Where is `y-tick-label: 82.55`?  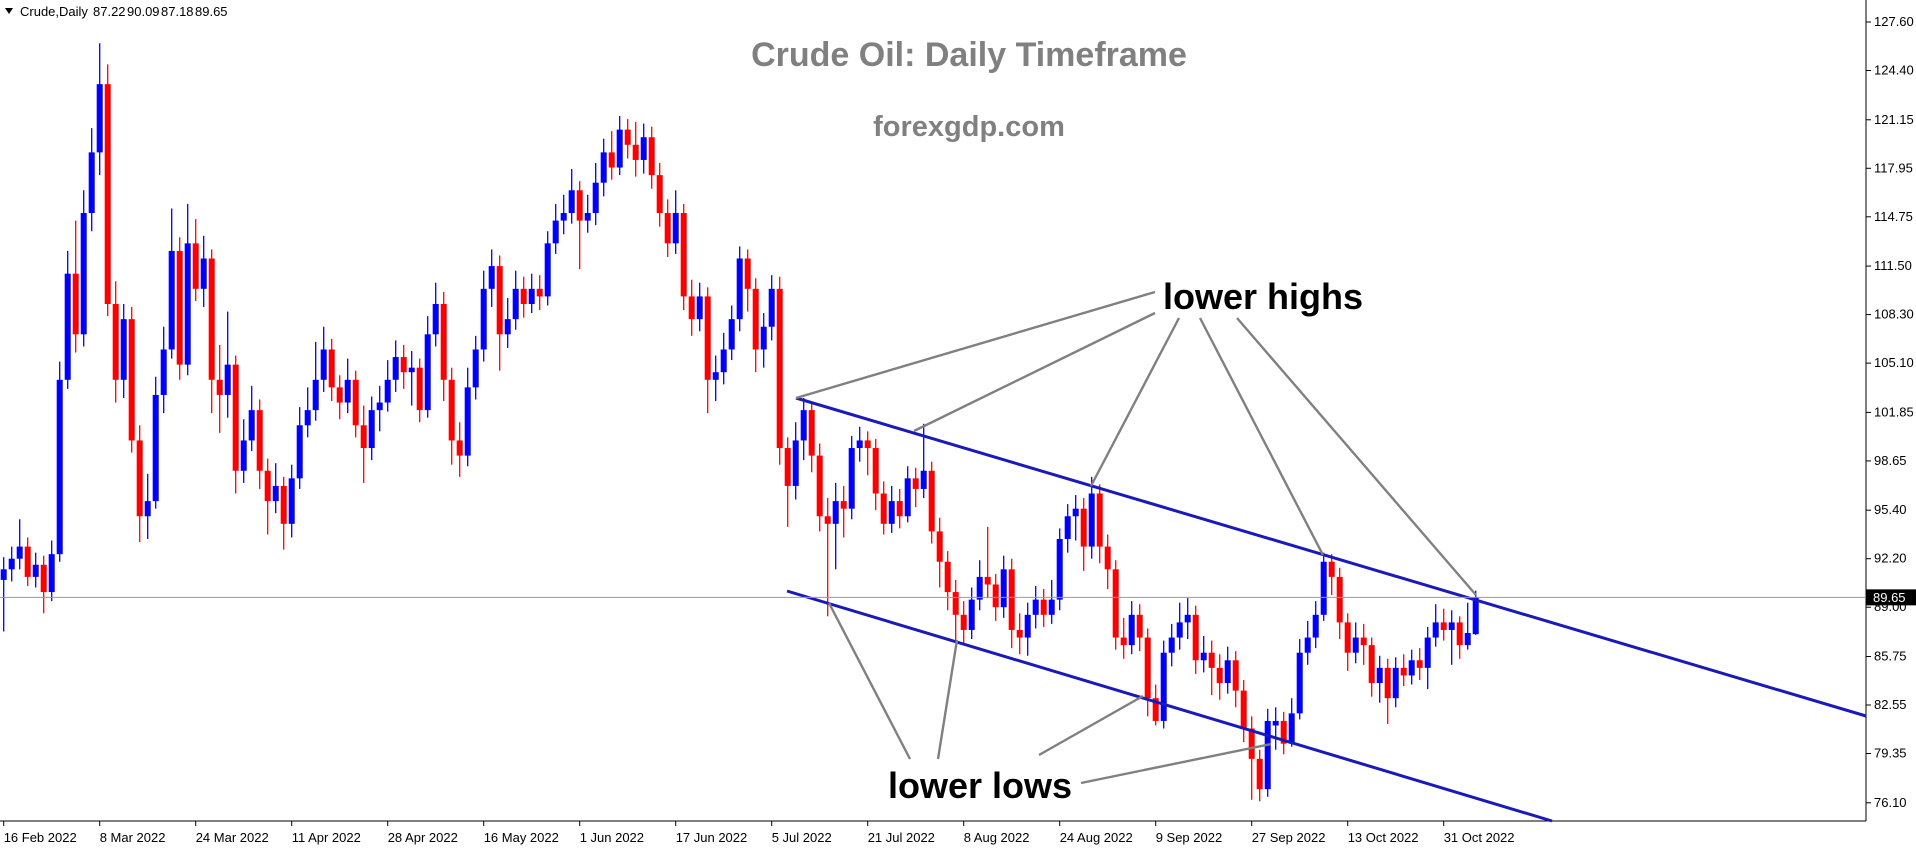 y-tick-label: 82.55 is located at coordinates (1890, 704).